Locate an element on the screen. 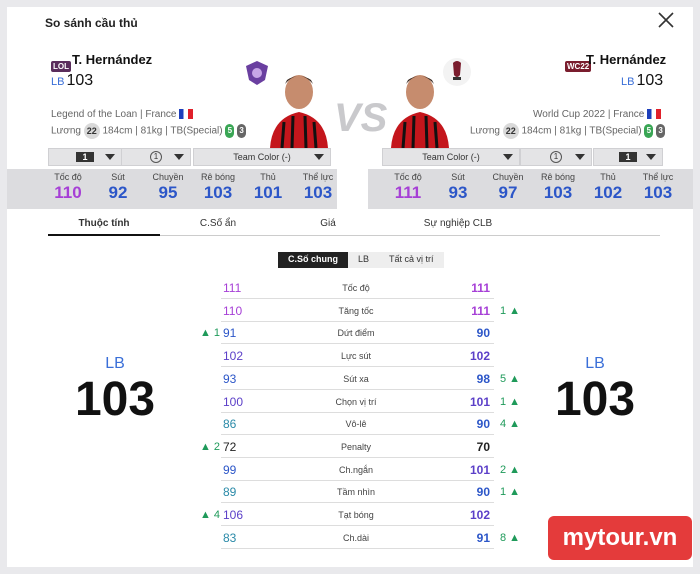 This screenshot has width=700, height=574. summary-stat: Chuyền 95 is located at coordinates (168, 187).